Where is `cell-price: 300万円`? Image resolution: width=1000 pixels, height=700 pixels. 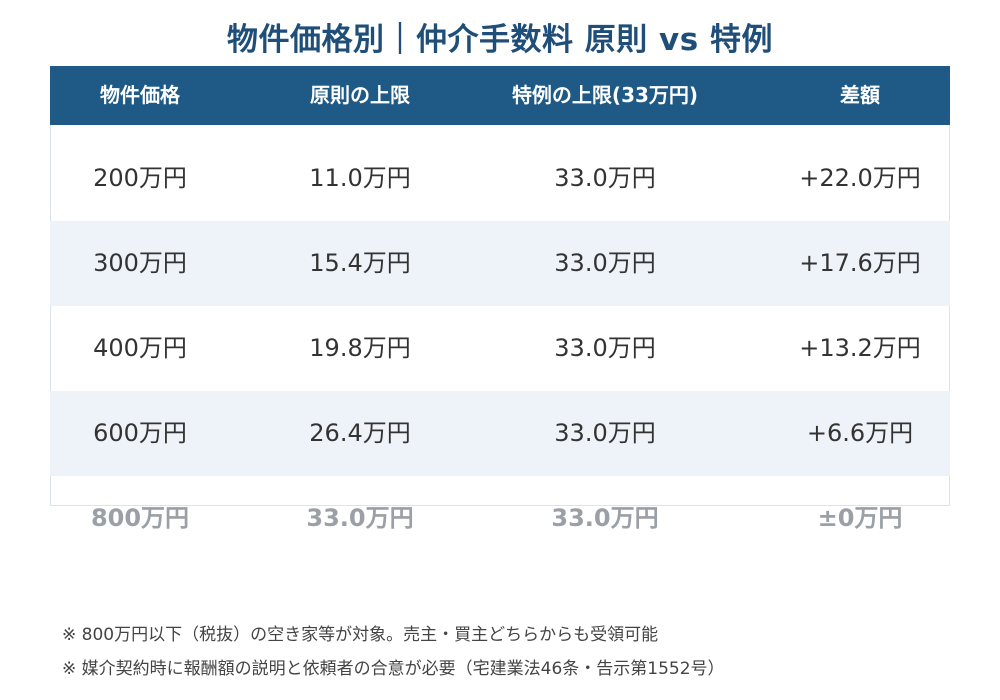 cell-price: 300万円 is located at coordinates (140, 263).